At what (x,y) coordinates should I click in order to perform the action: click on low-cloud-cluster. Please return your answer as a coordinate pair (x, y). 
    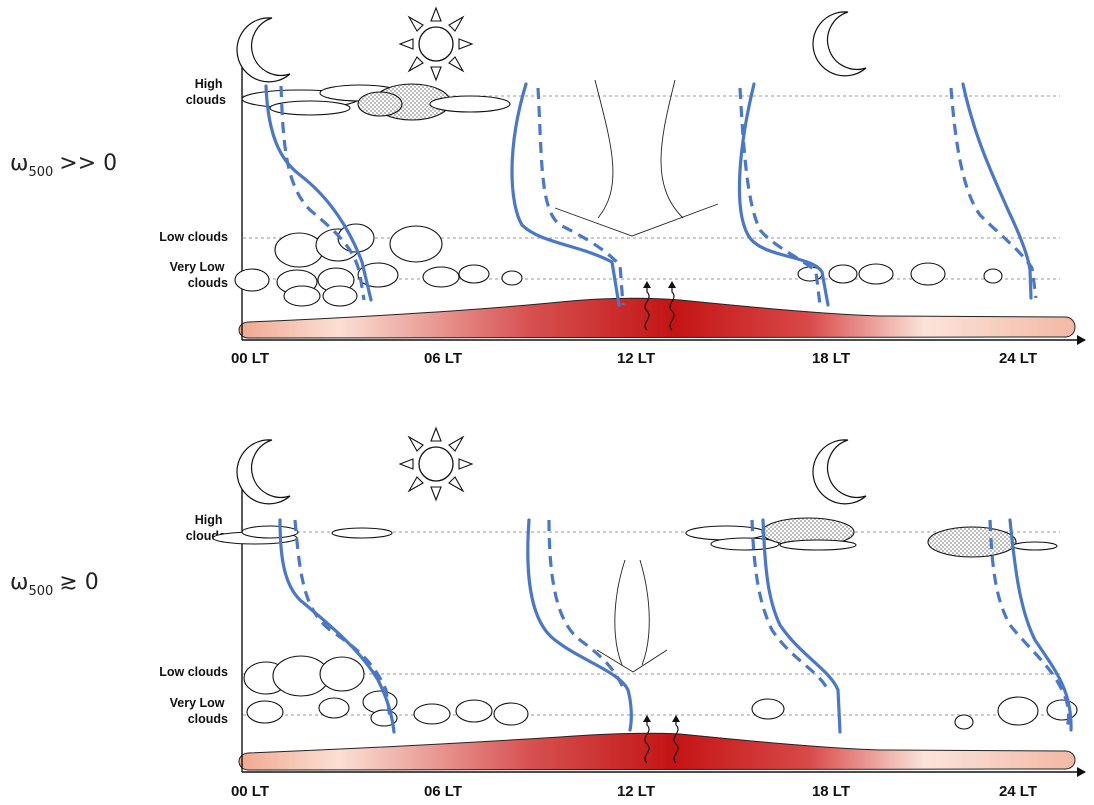
    Looking at the image, I should click on (618, 265).